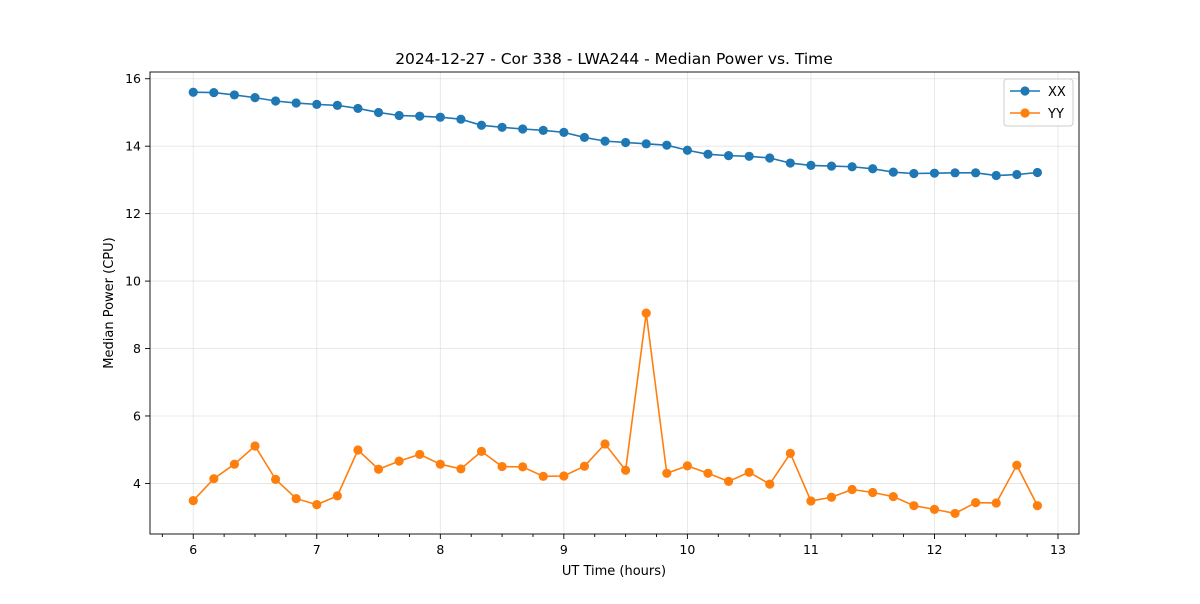 This screenshot has height=604, width=1200. I want to click on y-tick-label: 8, so click(137, 348).